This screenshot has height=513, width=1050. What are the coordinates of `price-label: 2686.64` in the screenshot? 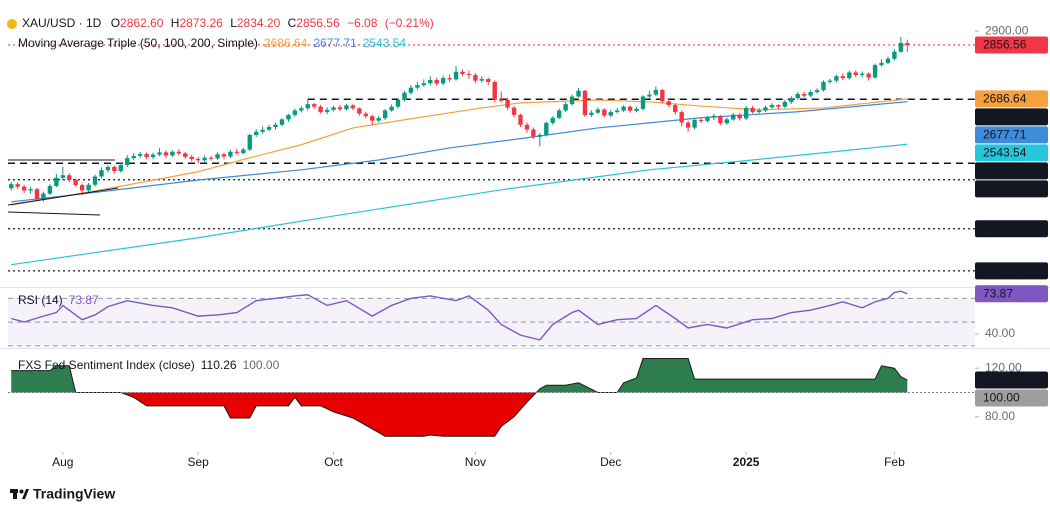 It's located at (1011, 99).